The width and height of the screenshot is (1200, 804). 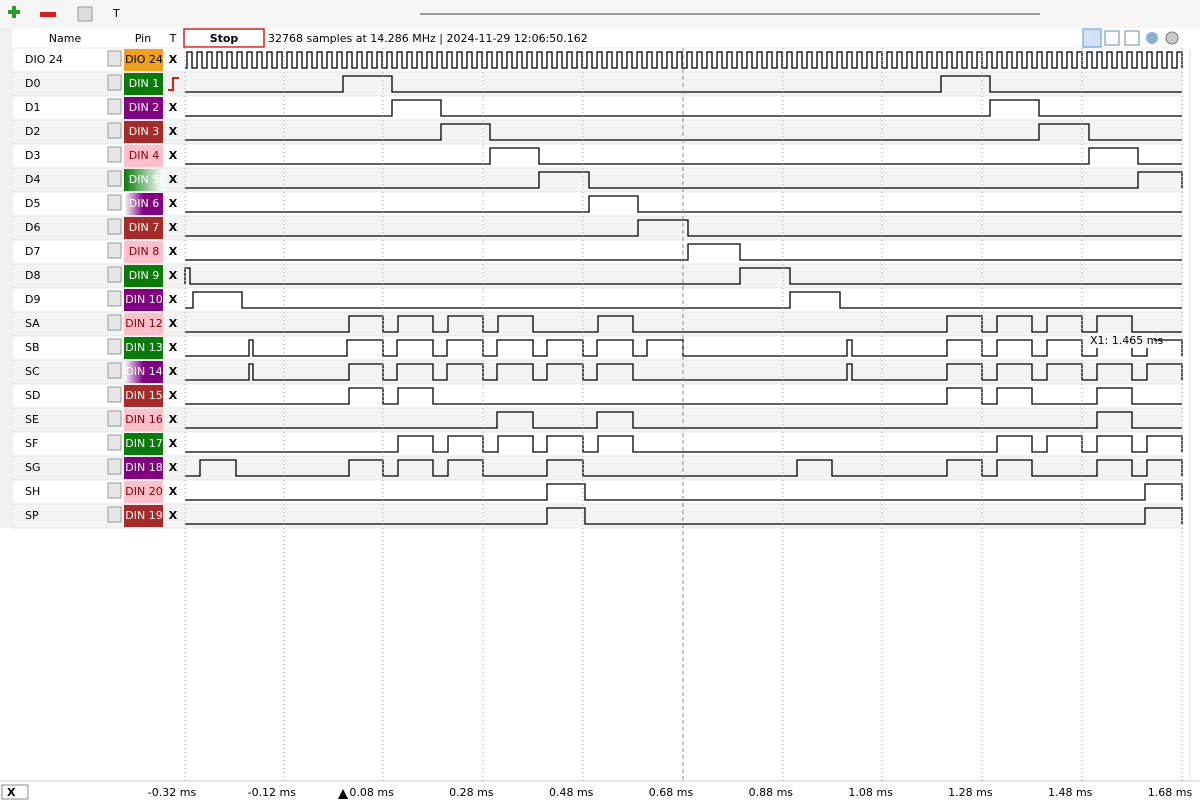 I want to click on trigger-mode: X, so click(x=11, y=792).